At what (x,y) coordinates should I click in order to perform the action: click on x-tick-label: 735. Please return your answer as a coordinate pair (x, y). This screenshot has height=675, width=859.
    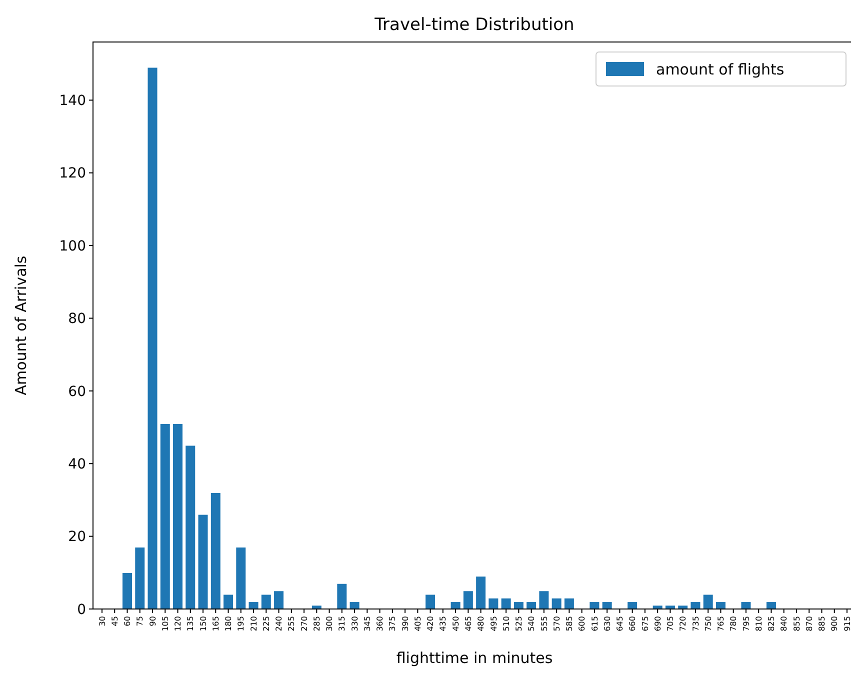
    Looking at the image, I should click on (695, 624).